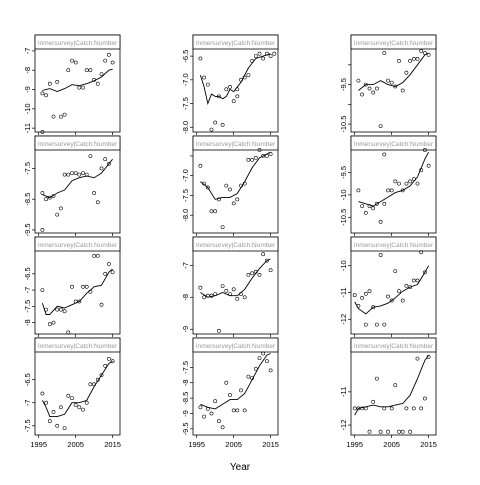 The height and width of the screenshot is (485, 480). Describe the element at coordinates (27, 128) in the screenshot. I see `y-tick-label: -11` at that location.